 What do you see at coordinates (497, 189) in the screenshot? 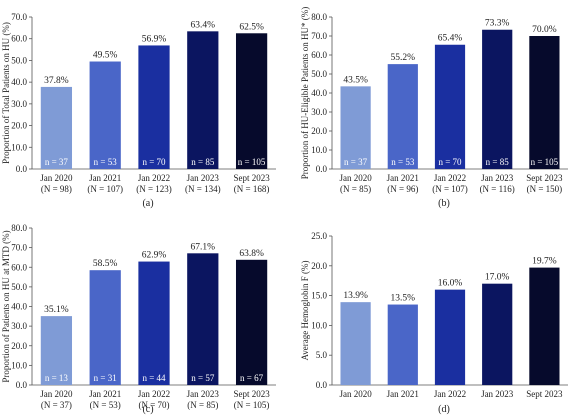
I see `x-tick-sublabel: (N = 116)` at bounding box center [497, 189].